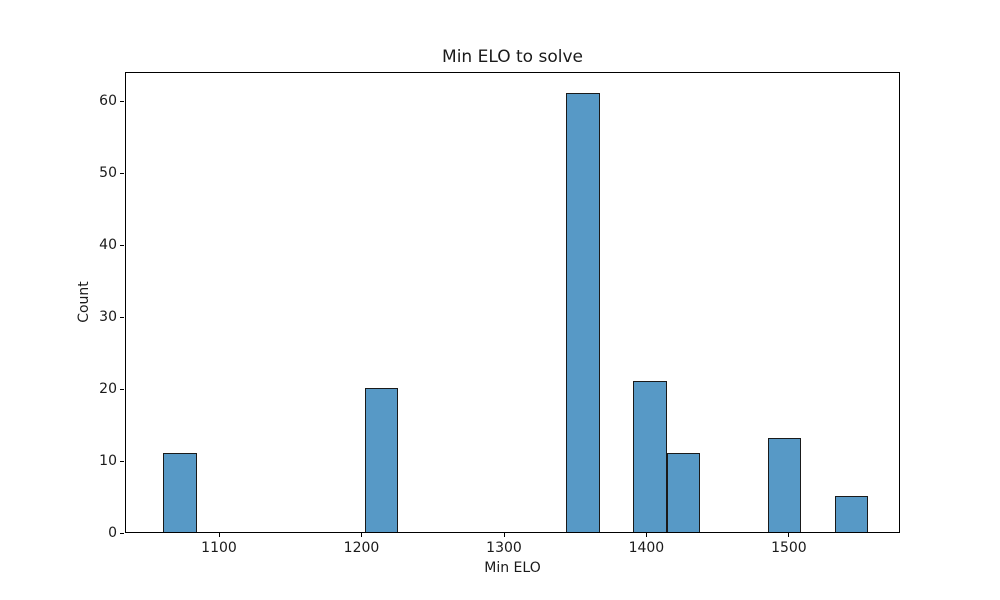 The width and height of the screenshot is (1000, 600). Describe the element at coordinates (646, 548) in the screenshot. I see `x-tick-label: 1400` at that location.